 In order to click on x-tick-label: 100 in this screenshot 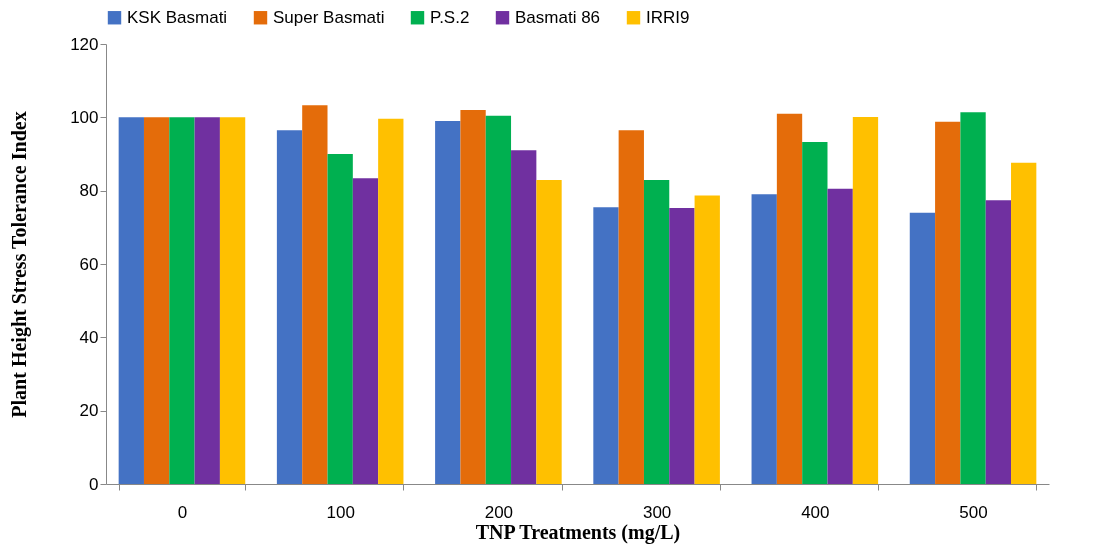, I will do `click(340, 512)`.